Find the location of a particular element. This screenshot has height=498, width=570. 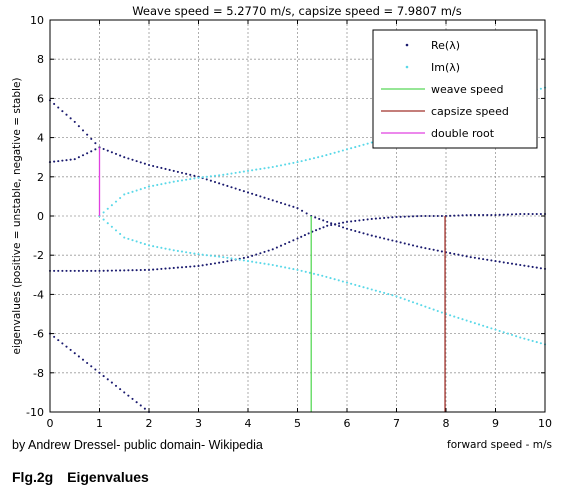

x-tick-label: 1 is located at coordinates (99, 423).